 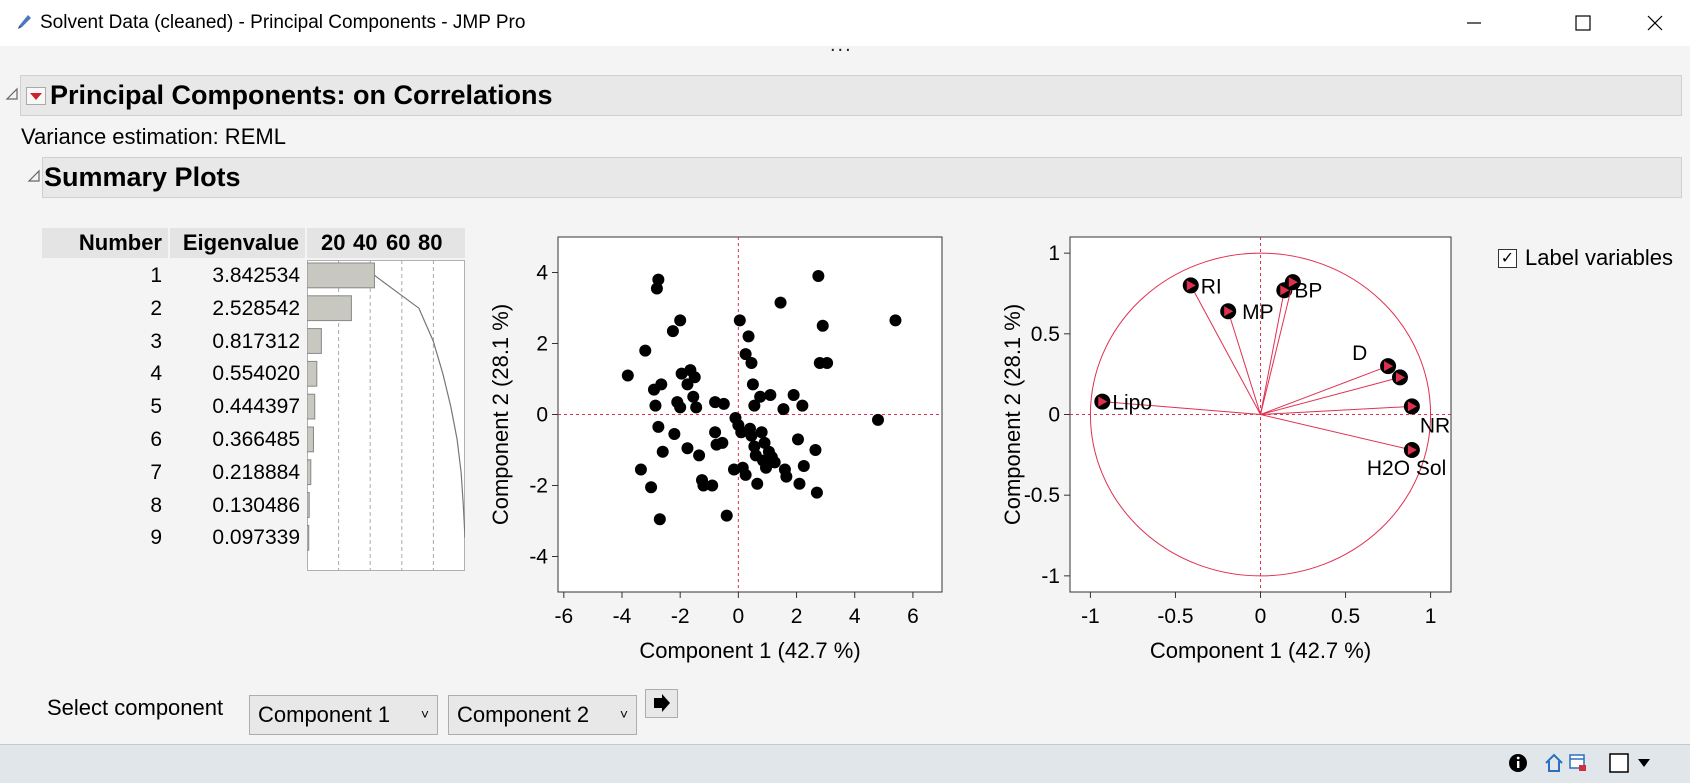 I want to click on bar-tick-label: 20, so click(x=333, y=242).